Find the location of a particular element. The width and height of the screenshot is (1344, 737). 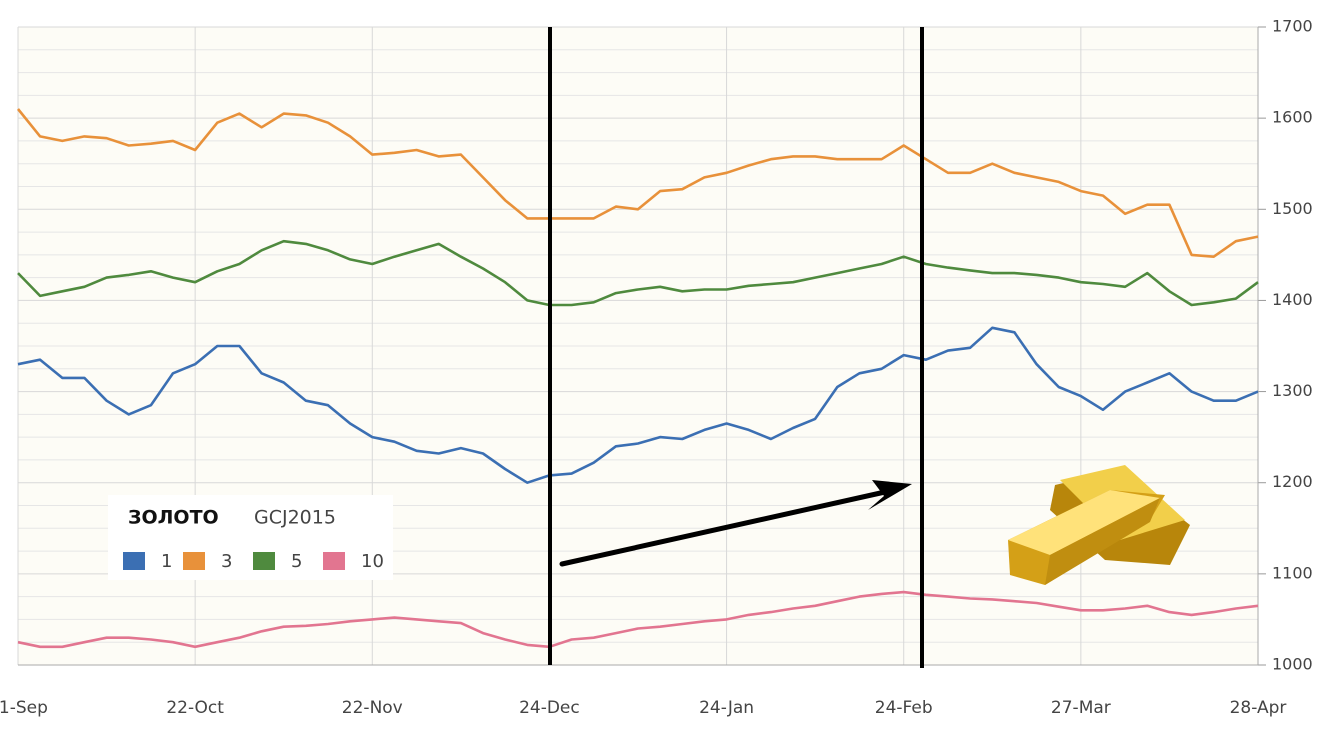

x-tick-label: 28-Apr is located at coordinates (1258, 708).